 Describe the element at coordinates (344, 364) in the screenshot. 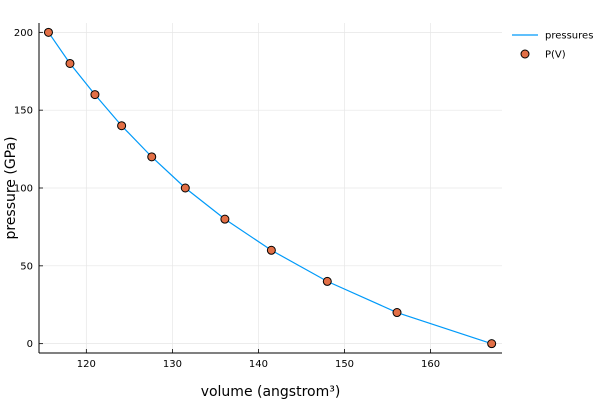

I see `x-tick-label: 150` at that location.